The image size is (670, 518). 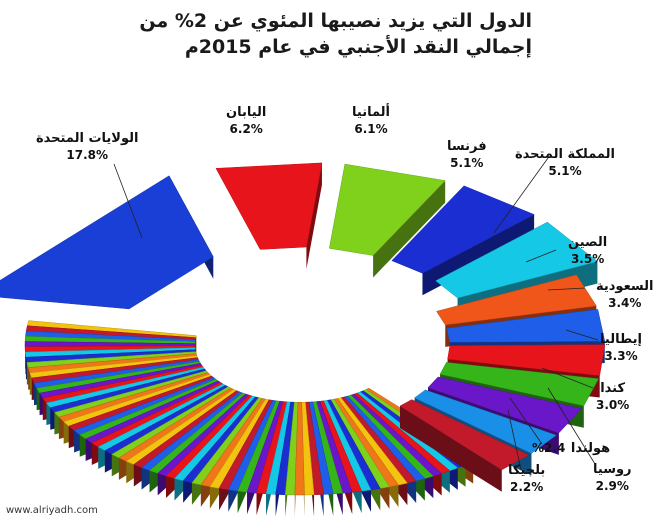 I want to click on slice-label-value: 6.2%, so click(x=246, y=129).